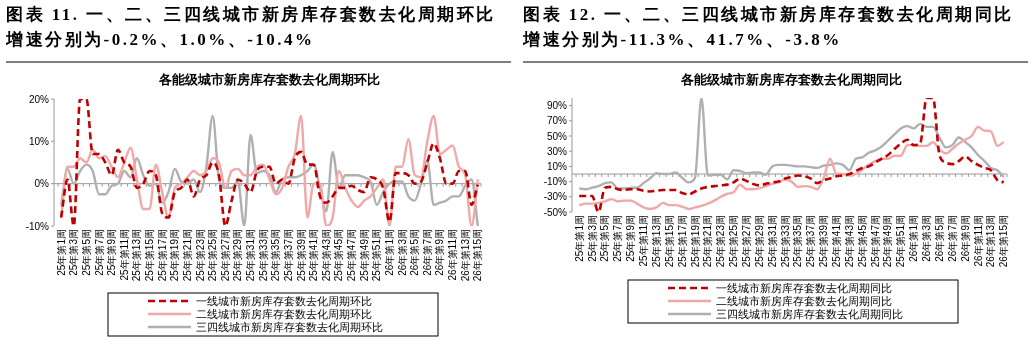 Image resolution: width=1033 pixels, height=358 pixels. Describe the element at coordinates (251, 27) in the screenshot. I see `chart-title: 图表 11. 一、二、三四线城市新房库存套数去化周期环比增速分别为-0.2%、1.0%、-10.4%` at that location.